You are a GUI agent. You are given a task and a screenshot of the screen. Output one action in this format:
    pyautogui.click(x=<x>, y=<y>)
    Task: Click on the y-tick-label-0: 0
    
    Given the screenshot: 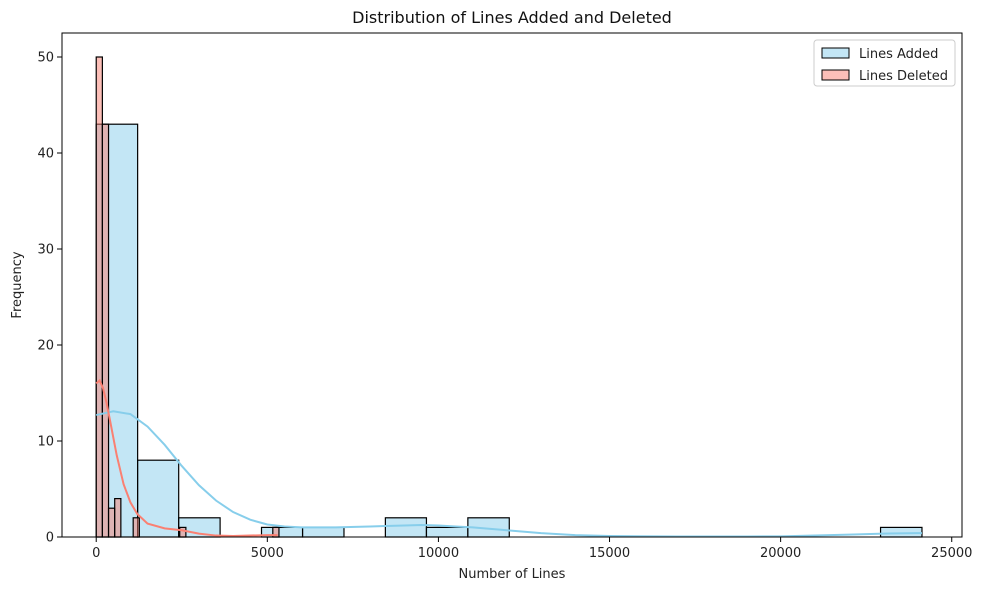 What is the action you would take?
    pyautogui.click(x=50, y=538)
    